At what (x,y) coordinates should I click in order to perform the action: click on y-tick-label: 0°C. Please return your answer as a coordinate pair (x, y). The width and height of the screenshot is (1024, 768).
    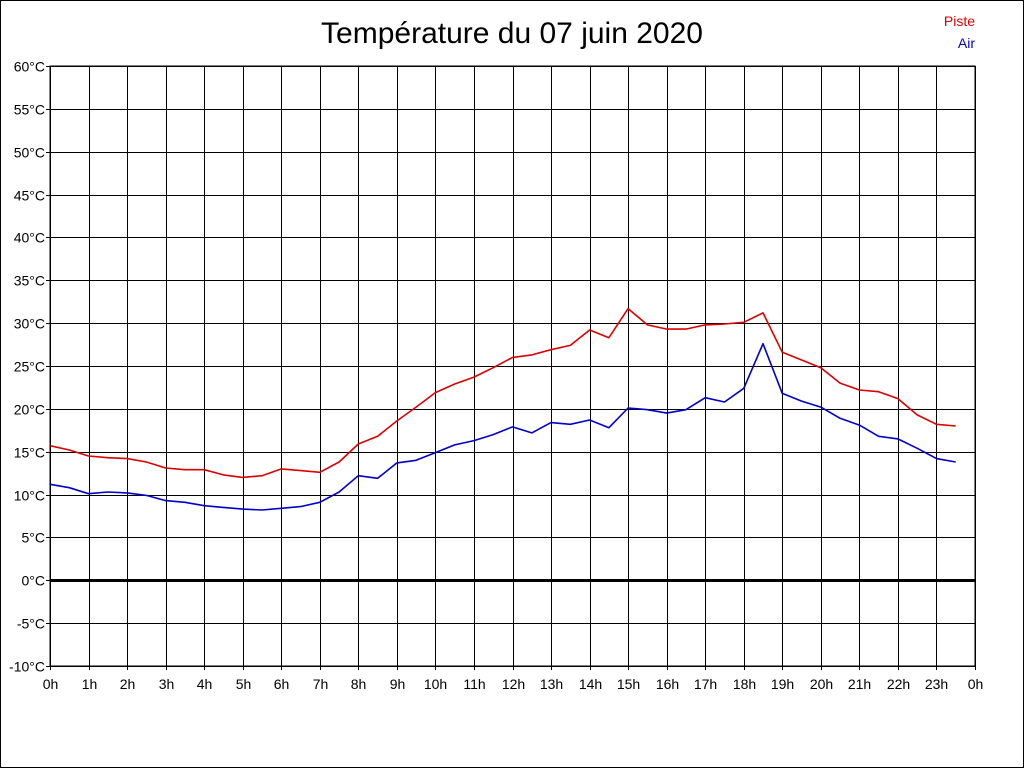
    Looking at the image, I should click on (34, 581).